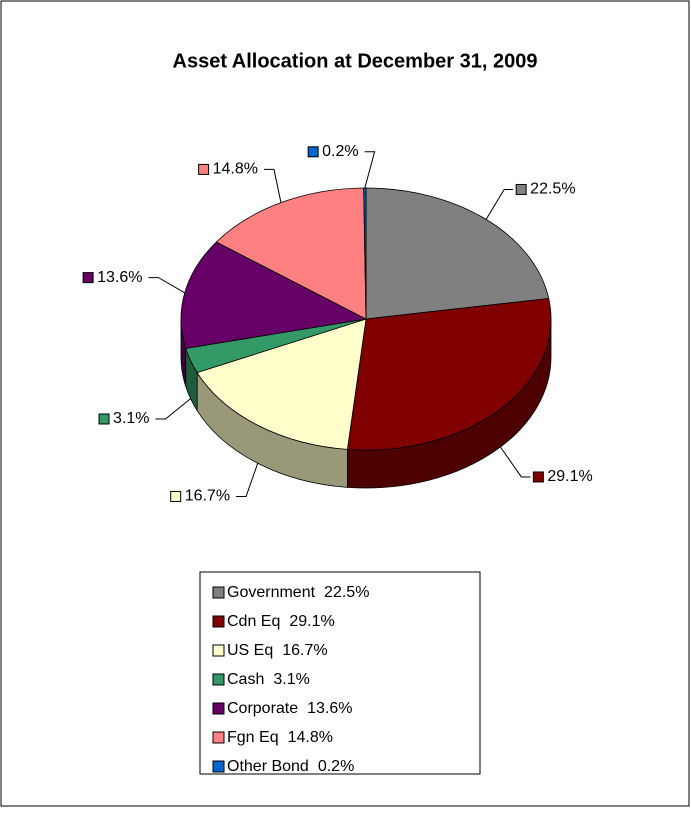 The image size is (691, 813). I want to click on legend-entry: US Eq 16.7%, so click(277, 650).